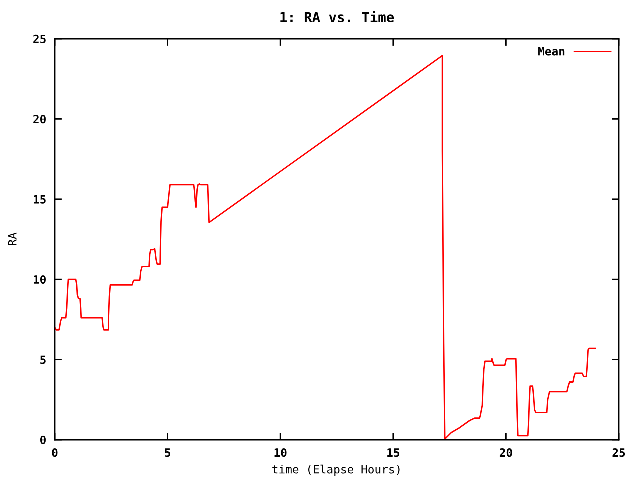 The image size is (640, 480). I want to click on x-tick-label: 20, so click(506, 453).